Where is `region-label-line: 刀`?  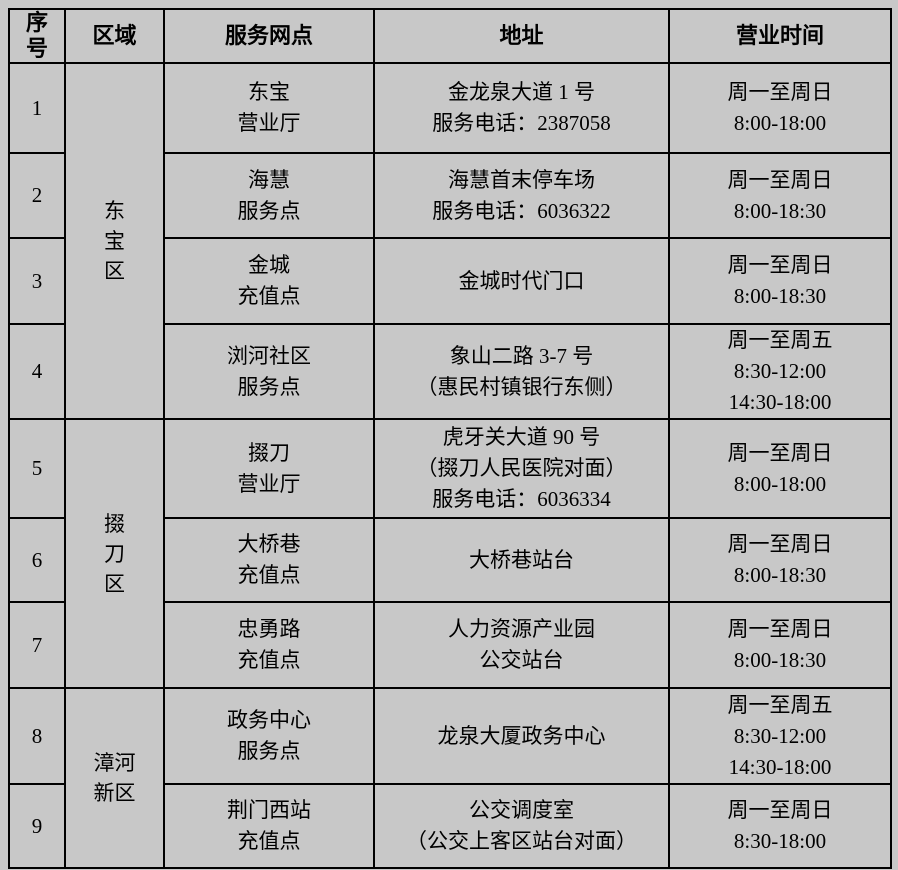 region-label-line: 刀 is located at coordinates (114, 553).